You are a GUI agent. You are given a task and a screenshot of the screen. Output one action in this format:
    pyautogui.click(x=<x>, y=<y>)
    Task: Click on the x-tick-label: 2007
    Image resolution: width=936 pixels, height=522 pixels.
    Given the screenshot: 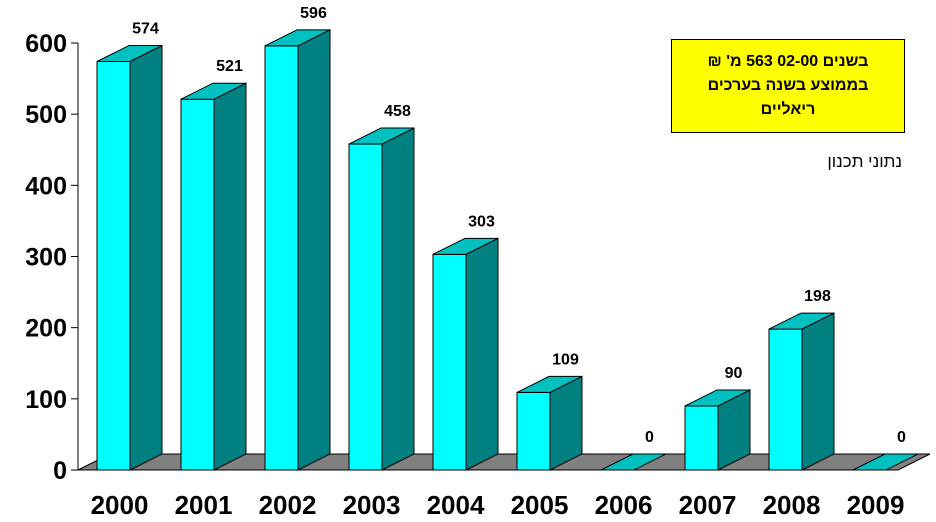 What is the action you would take?
    pyautogui.click(x=708, y=505)
    